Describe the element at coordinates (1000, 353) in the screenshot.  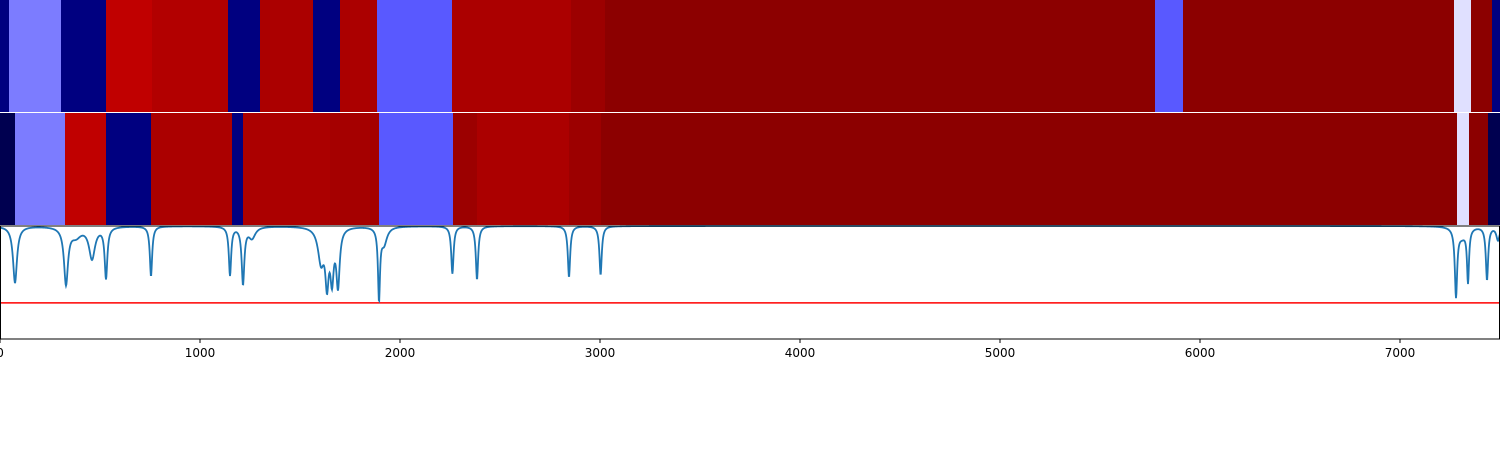
I see `x-tick-label: 5000` at that location.